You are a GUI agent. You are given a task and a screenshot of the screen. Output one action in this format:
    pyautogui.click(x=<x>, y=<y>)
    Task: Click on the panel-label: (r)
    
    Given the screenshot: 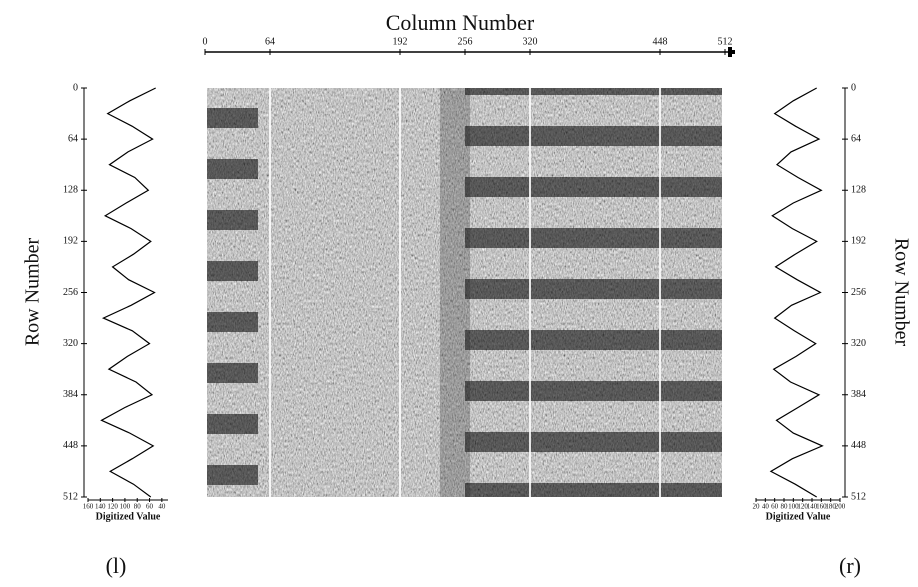 What is the action you would take?
    pyautogui.click(x=850, y=565)
    